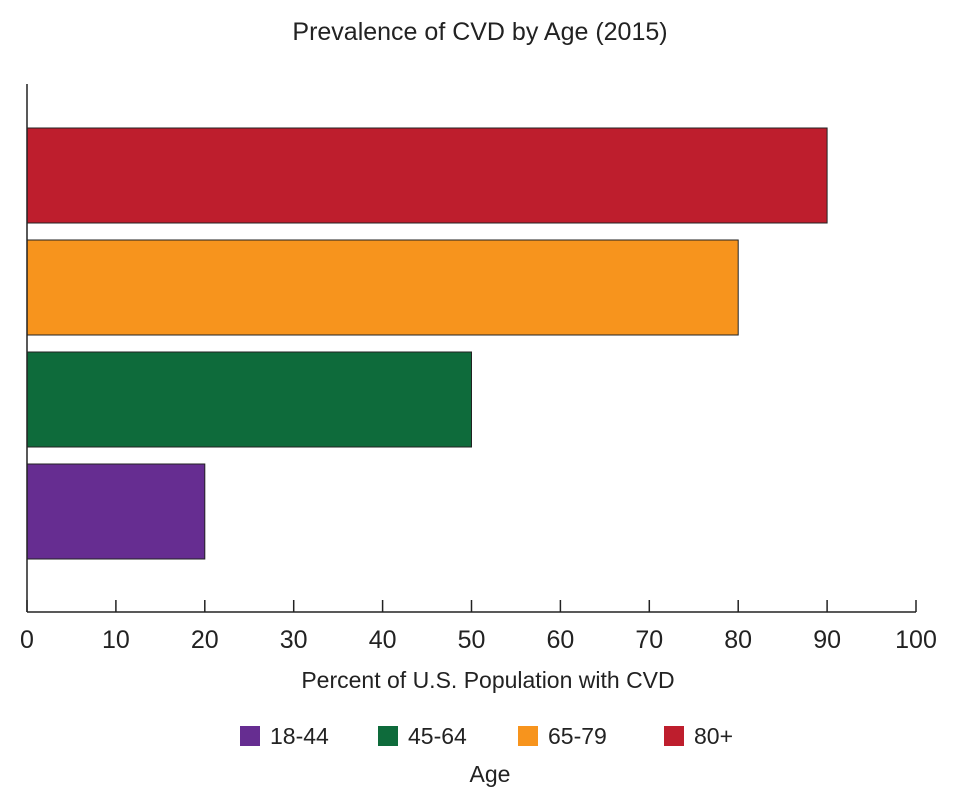 The image size is (961, 799). What do you see at coordinates (577, 736) in the screenshot?
I see `legend-label-65-79: 65-79` at bounding box center [577, 736].